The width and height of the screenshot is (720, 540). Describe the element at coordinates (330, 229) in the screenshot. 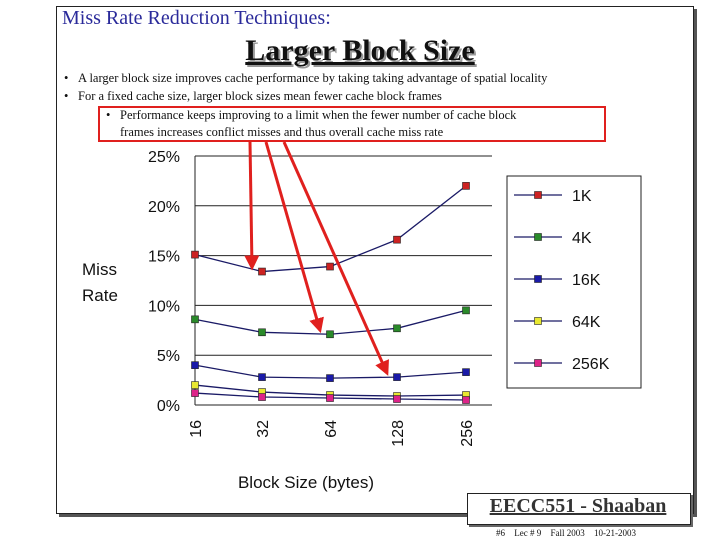

I see `series-line` at that location.